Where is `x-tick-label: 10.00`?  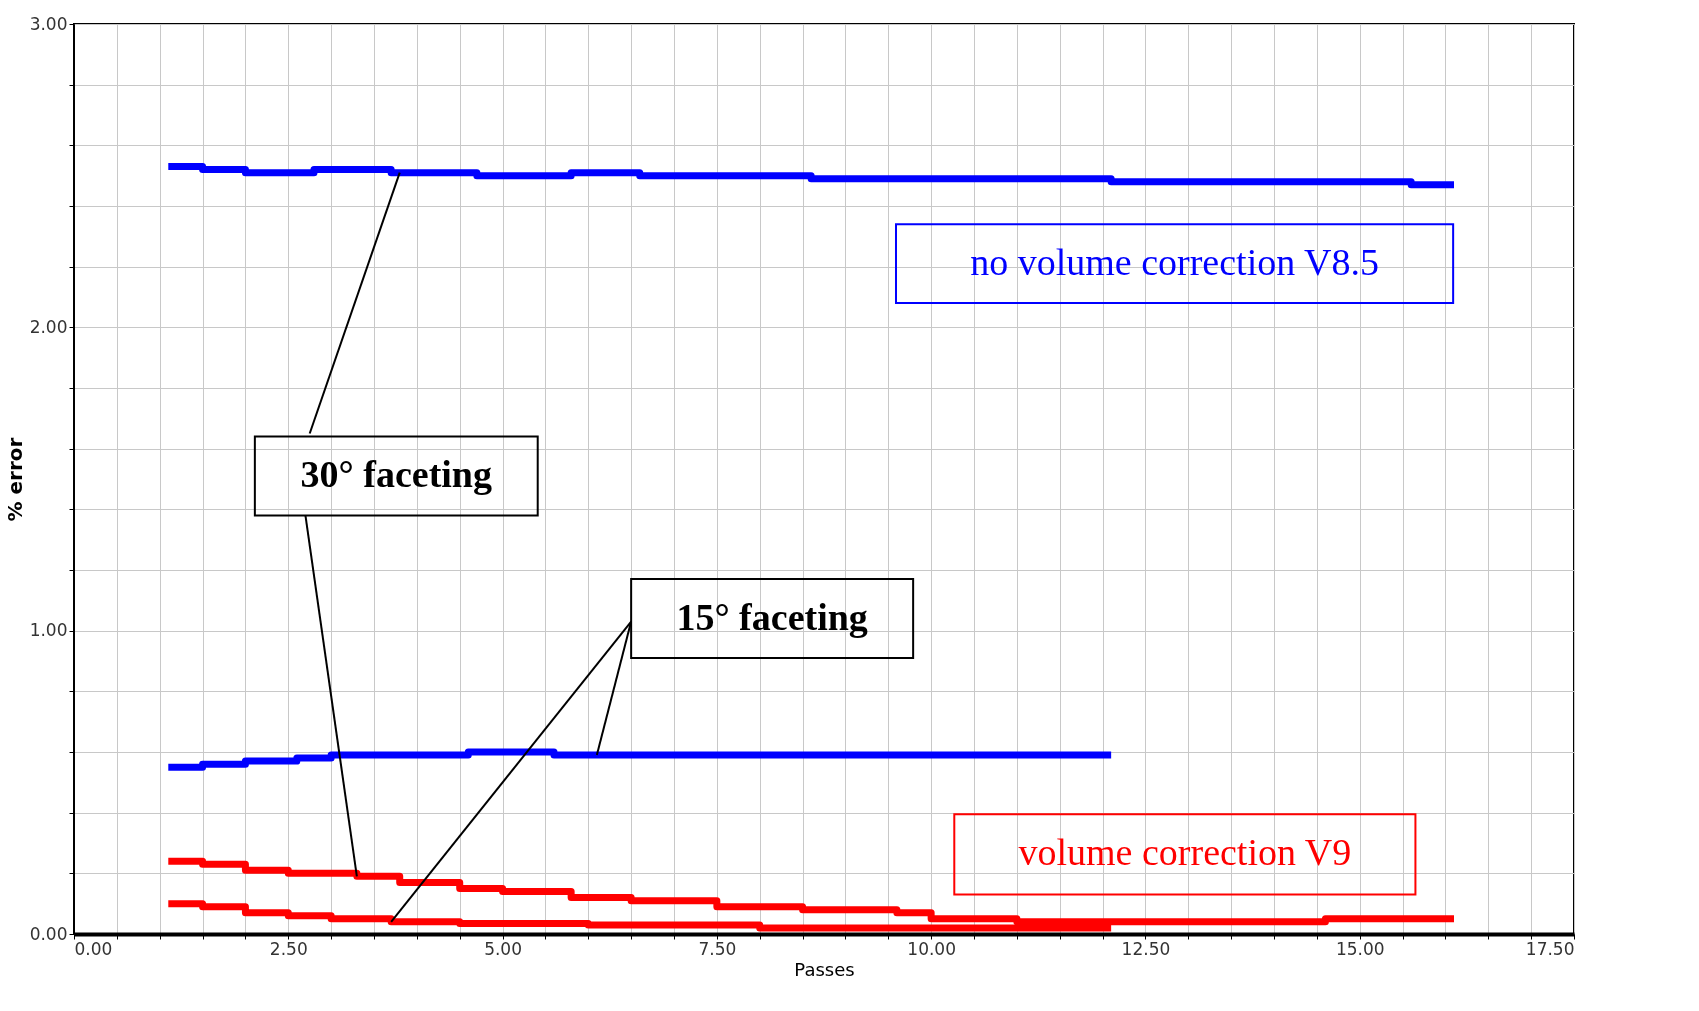 x-tick-label: 10.00 is located at coordinates (931, 948).